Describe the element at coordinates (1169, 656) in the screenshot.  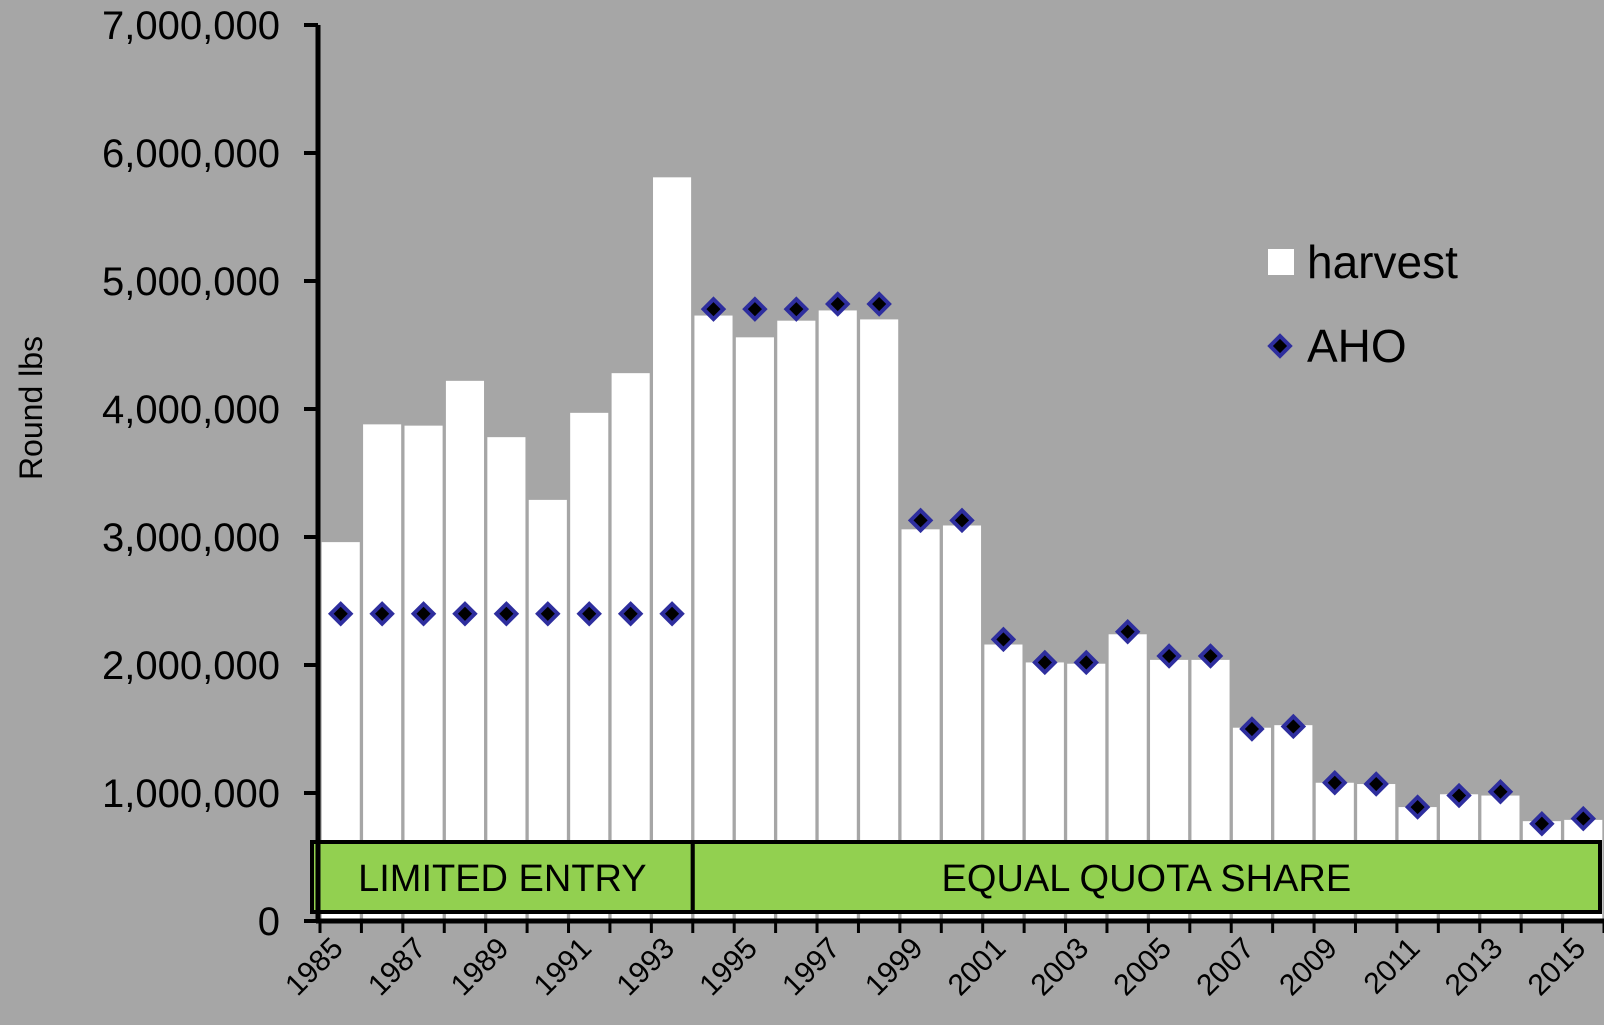
I see `aho-marker-2005` at that location.